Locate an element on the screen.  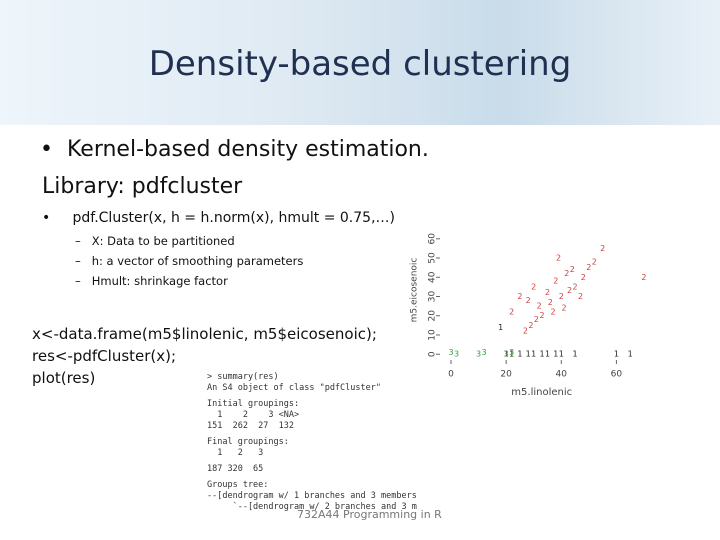
x-tick-label: 40 is located at coordinates (562, 375).